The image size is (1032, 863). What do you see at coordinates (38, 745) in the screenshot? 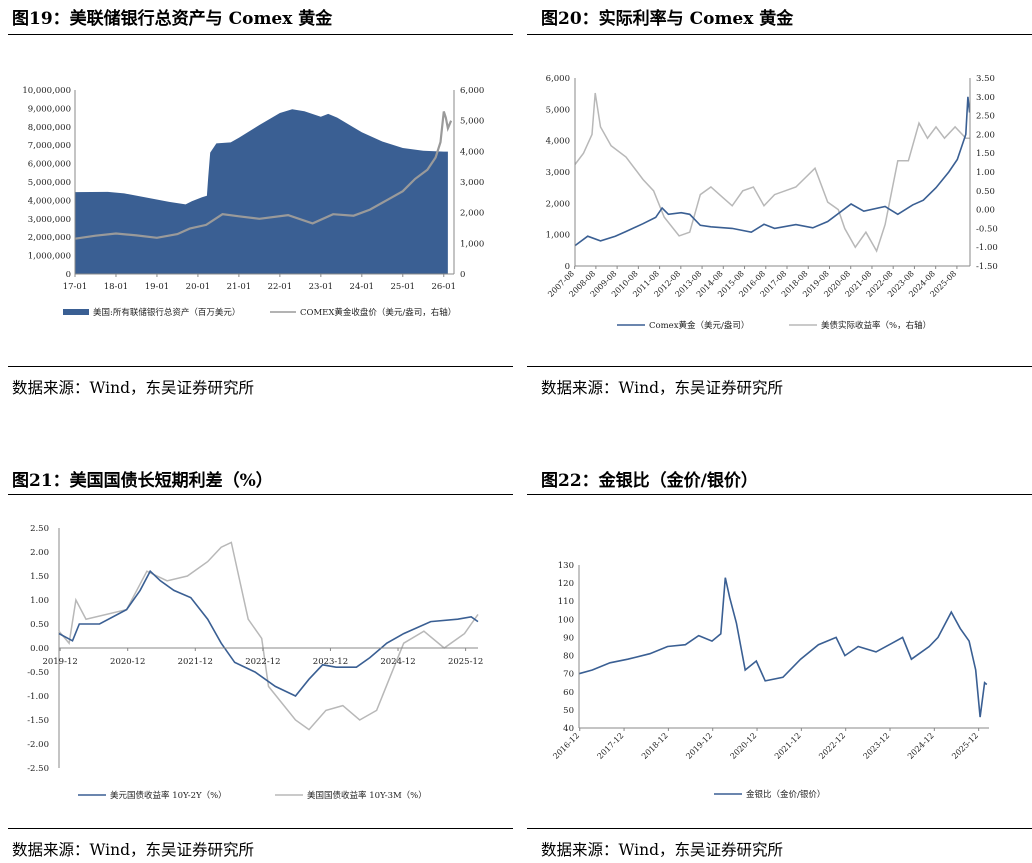
I see `y-tick-label: -2.00` at bounding box center [38, 745].